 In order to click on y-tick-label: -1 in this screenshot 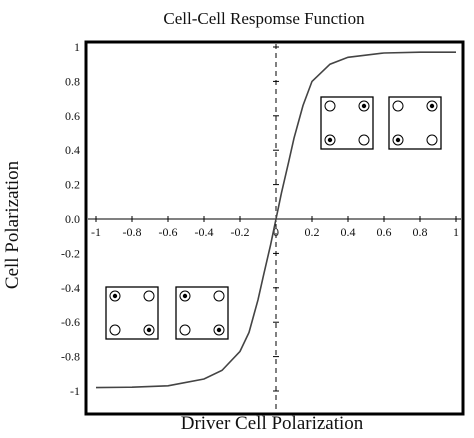, I will do `click(75, 391)`.